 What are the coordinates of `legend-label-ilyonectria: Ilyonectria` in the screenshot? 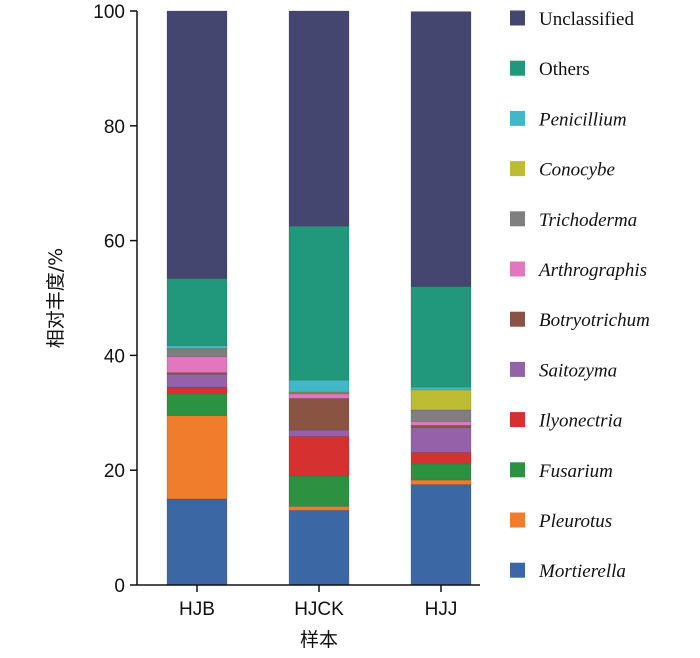 It's located at (580, 421).